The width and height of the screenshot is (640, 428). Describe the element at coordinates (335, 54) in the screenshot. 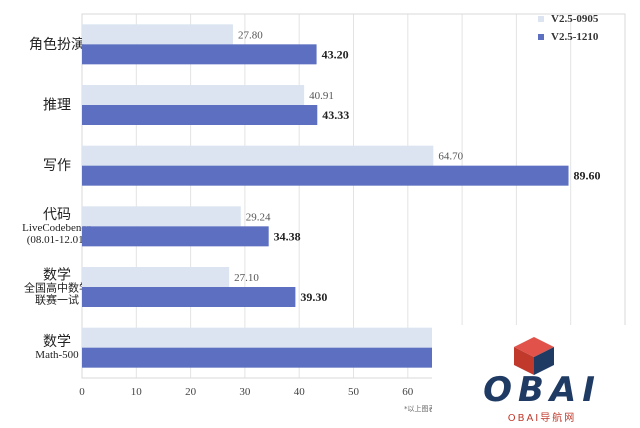

I see `data-label: 43.20` at that location.